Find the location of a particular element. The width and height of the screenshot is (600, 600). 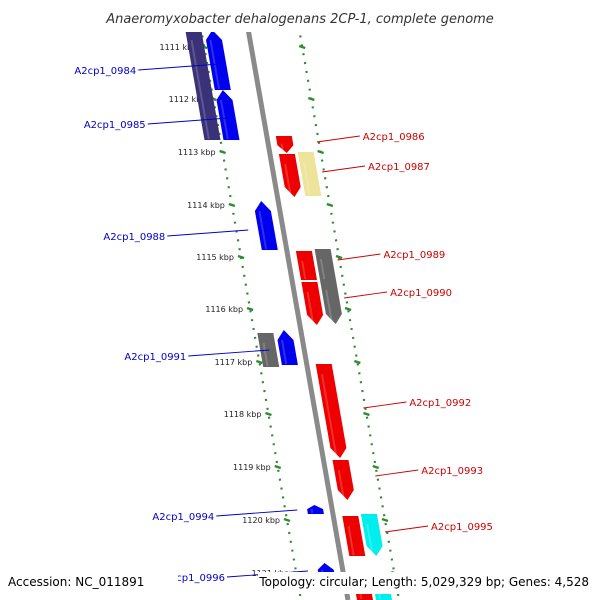

accession-backdrop is located at coordinates (89, 583).